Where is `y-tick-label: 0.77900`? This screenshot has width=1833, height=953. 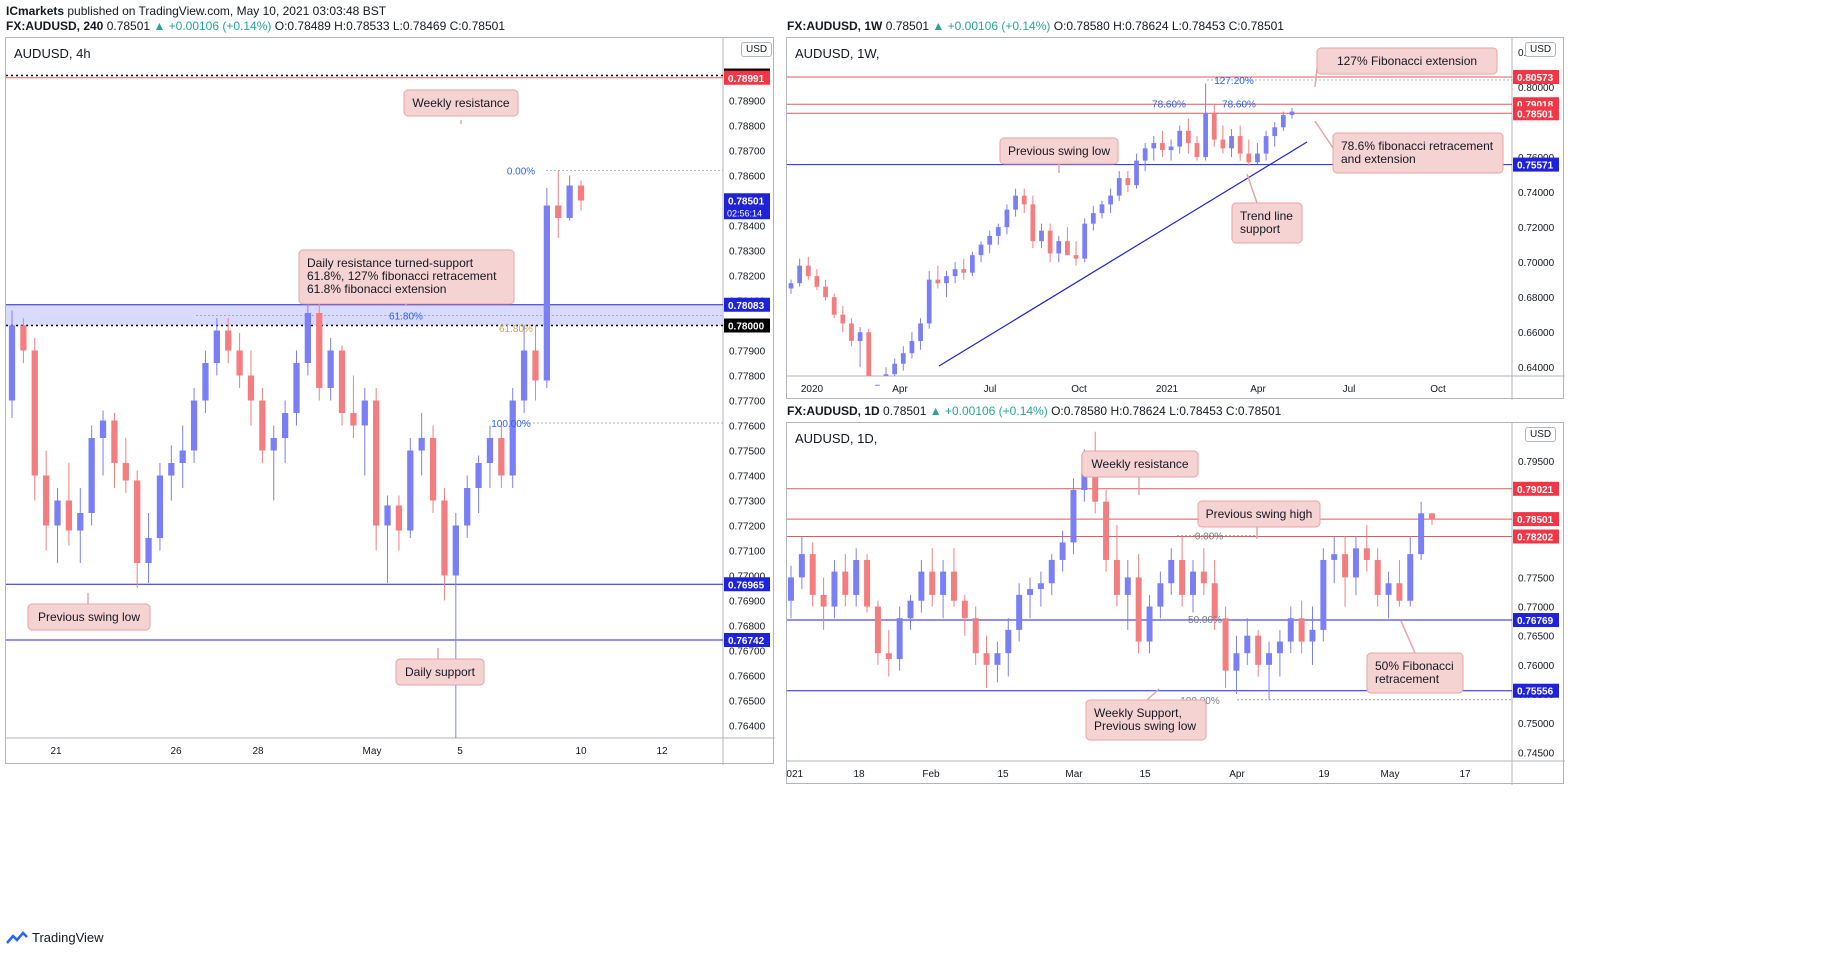
y-tick-label: 0.77900 is located at coordinates (747, 352).